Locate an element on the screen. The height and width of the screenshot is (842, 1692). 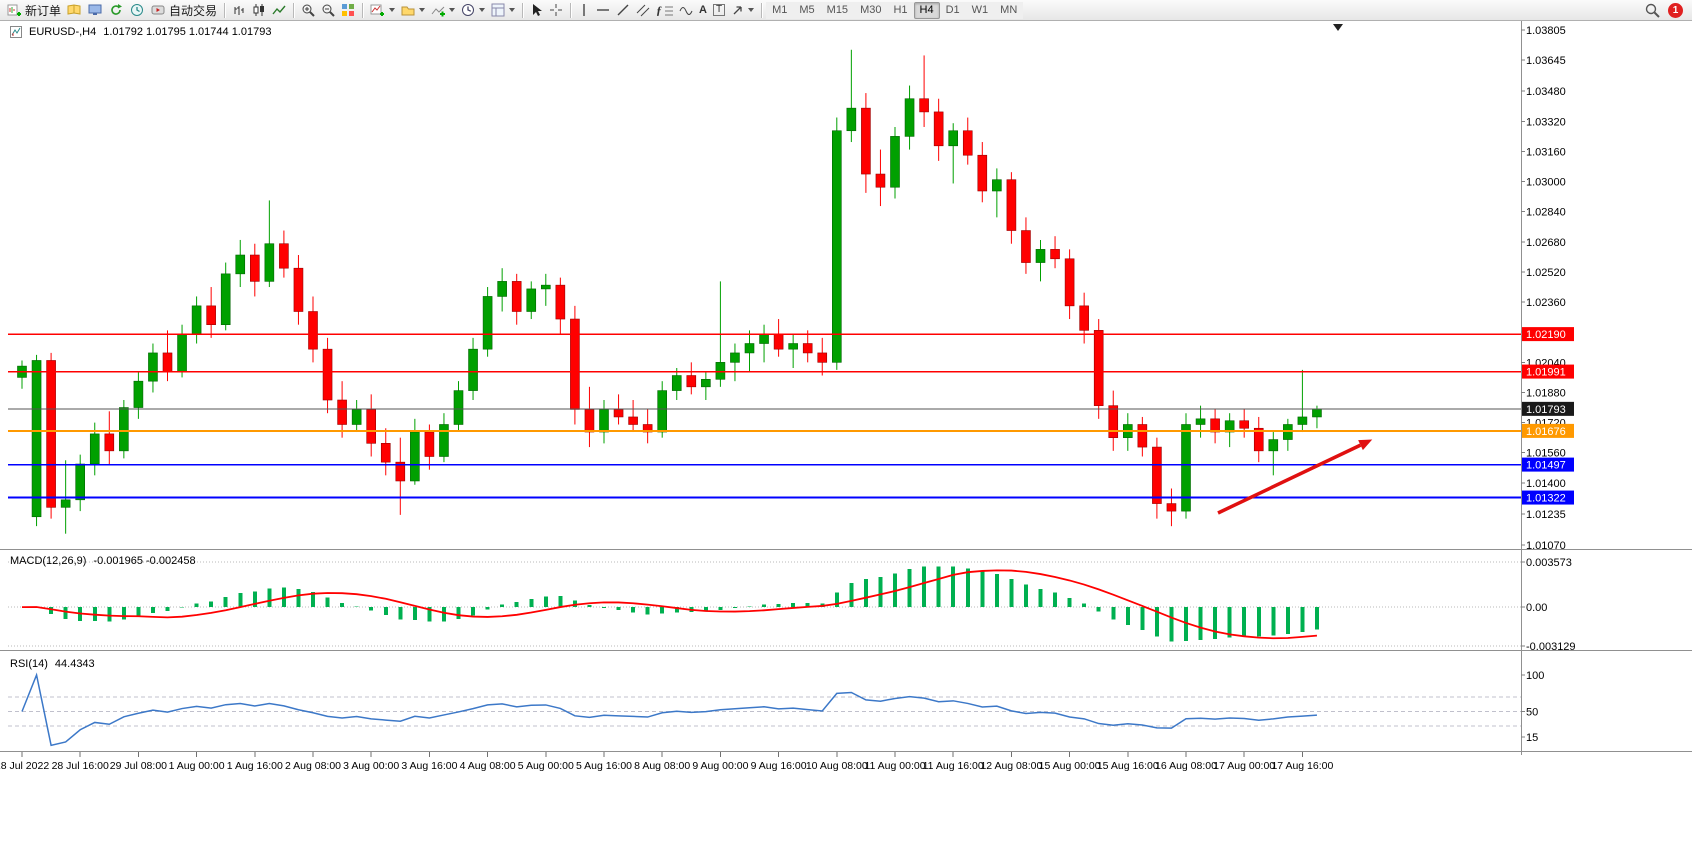
line-chart-mode-button is located at coordinates (279, 10).